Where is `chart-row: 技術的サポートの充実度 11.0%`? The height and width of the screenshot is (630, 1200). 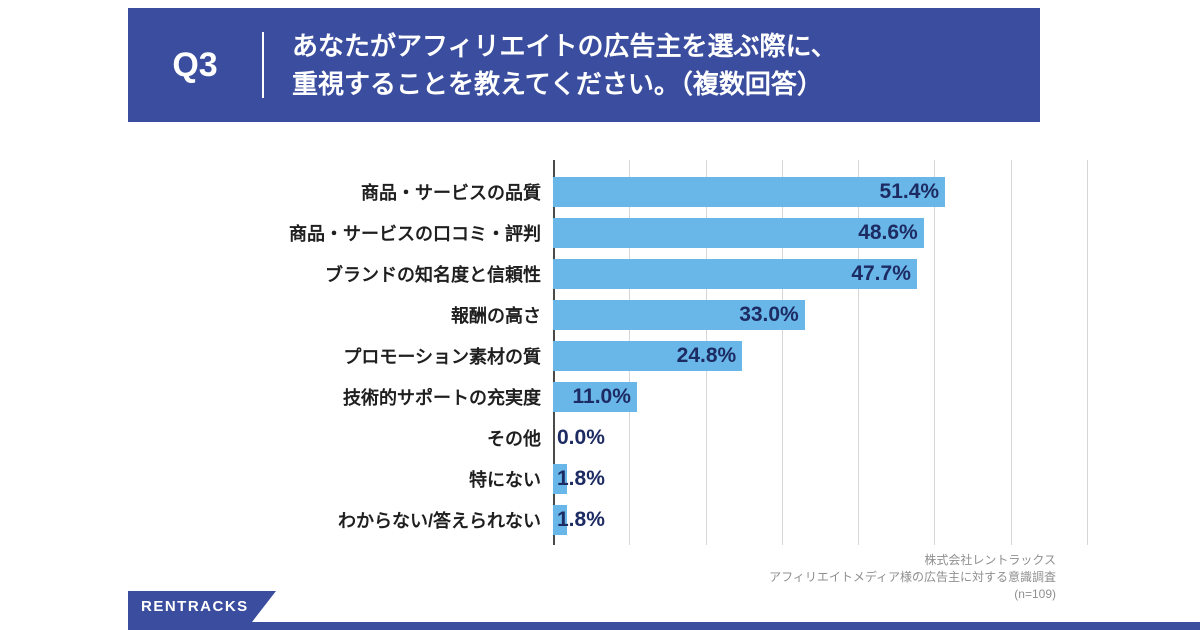
chart-row: 技術的サポートの充実度 11.0% is located at coordinates (607, 396).